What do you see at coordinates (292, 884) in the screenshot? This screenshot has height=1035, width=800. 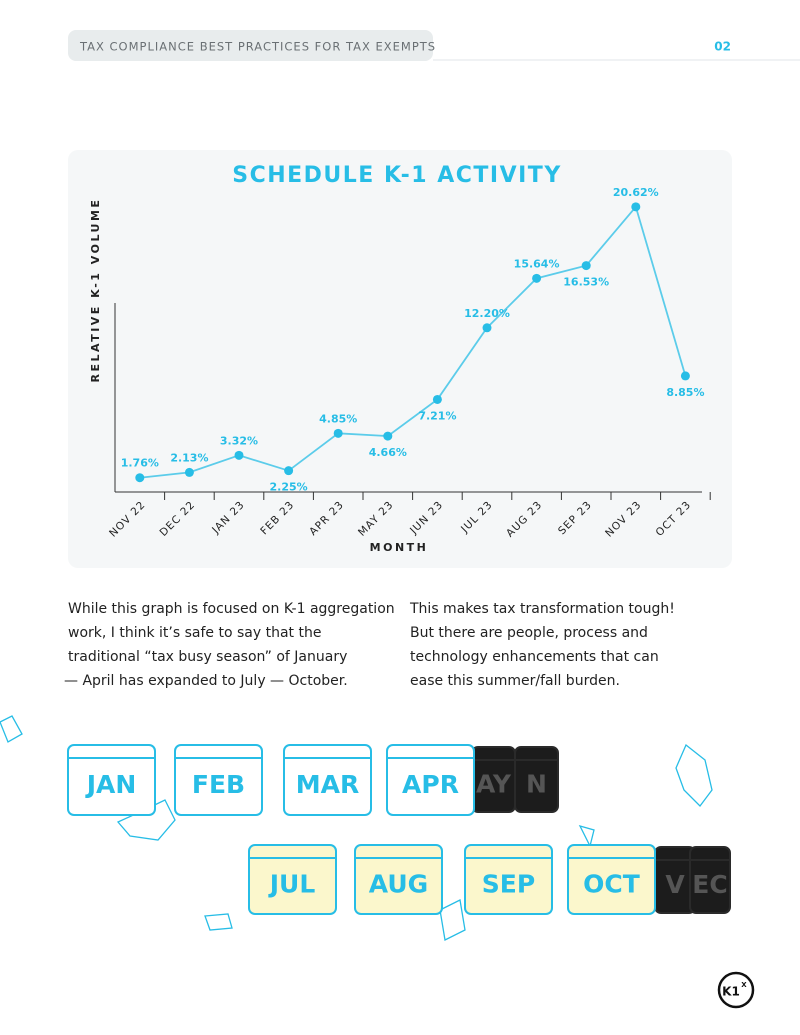 I see `month-tile-label: JUL` at bounding box center [292, 884].